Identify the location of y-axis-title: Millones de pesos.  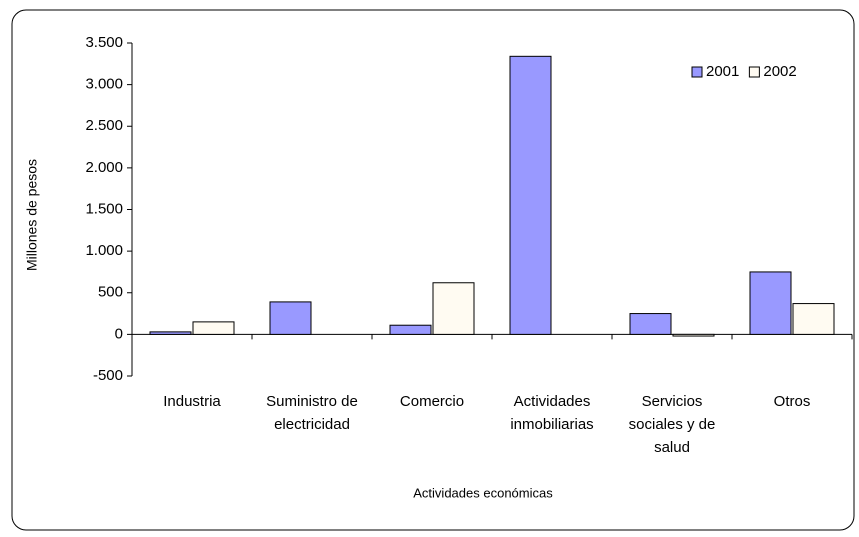
(32, 215).